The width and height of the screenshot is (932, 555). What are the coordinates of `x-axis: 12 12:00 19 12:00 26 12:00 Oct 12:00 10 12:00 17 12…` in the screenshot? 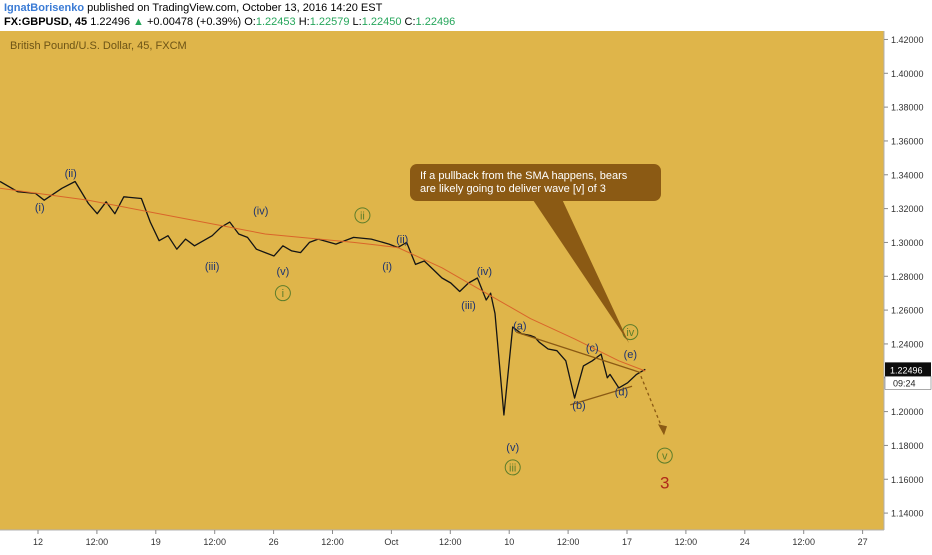 It's located at (450, 538).